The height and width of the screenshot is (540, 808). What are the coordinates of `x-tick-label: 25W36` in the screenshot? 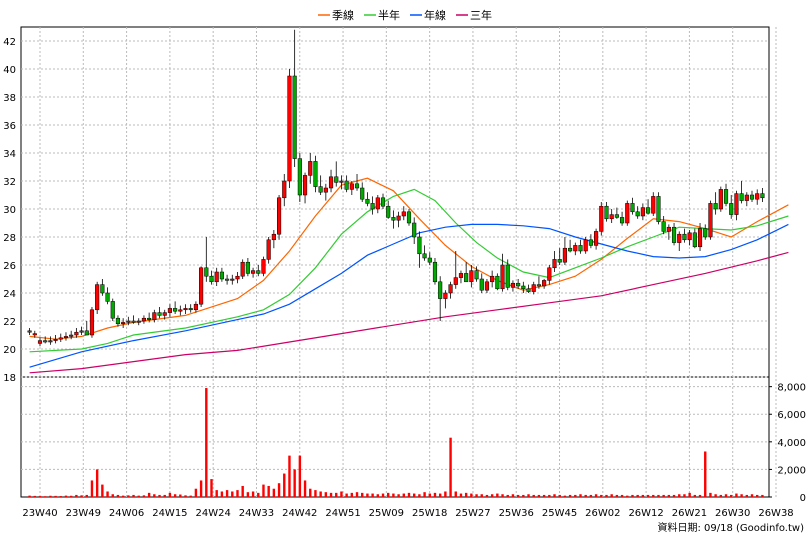 It's located at (516, 513).